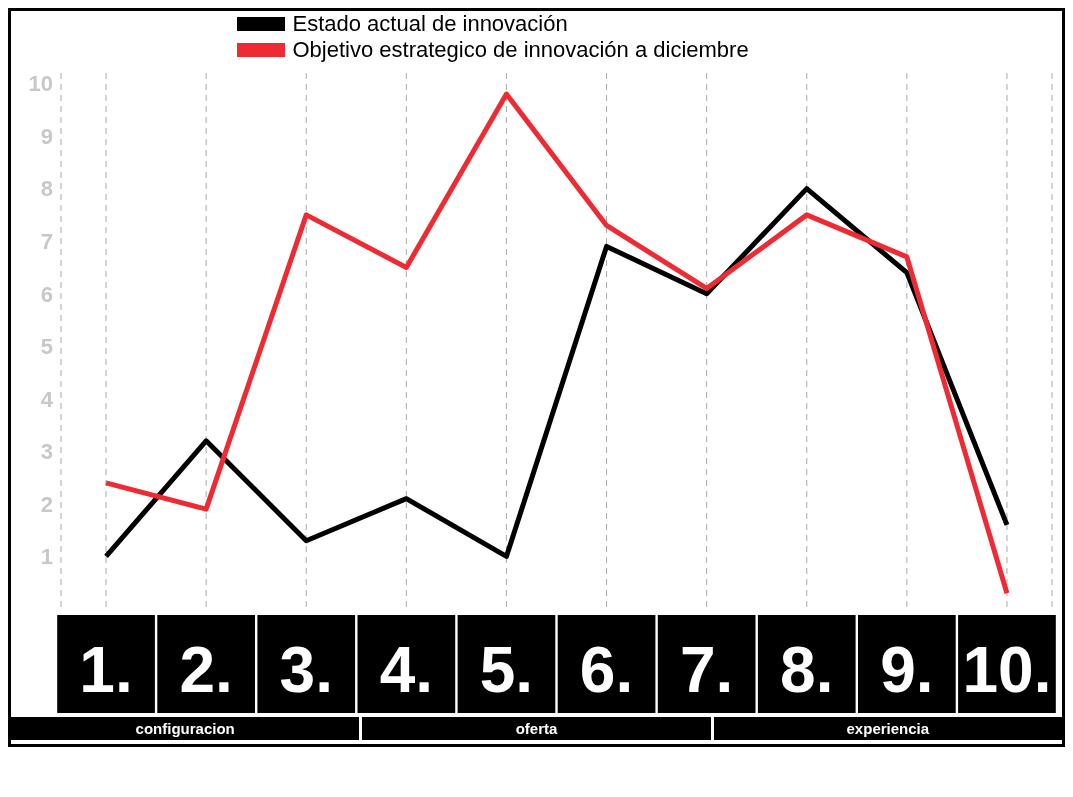 The width and height of the screenshot is (1073, 797). I want to click on x-tick-label: 9., so click(907, 670).